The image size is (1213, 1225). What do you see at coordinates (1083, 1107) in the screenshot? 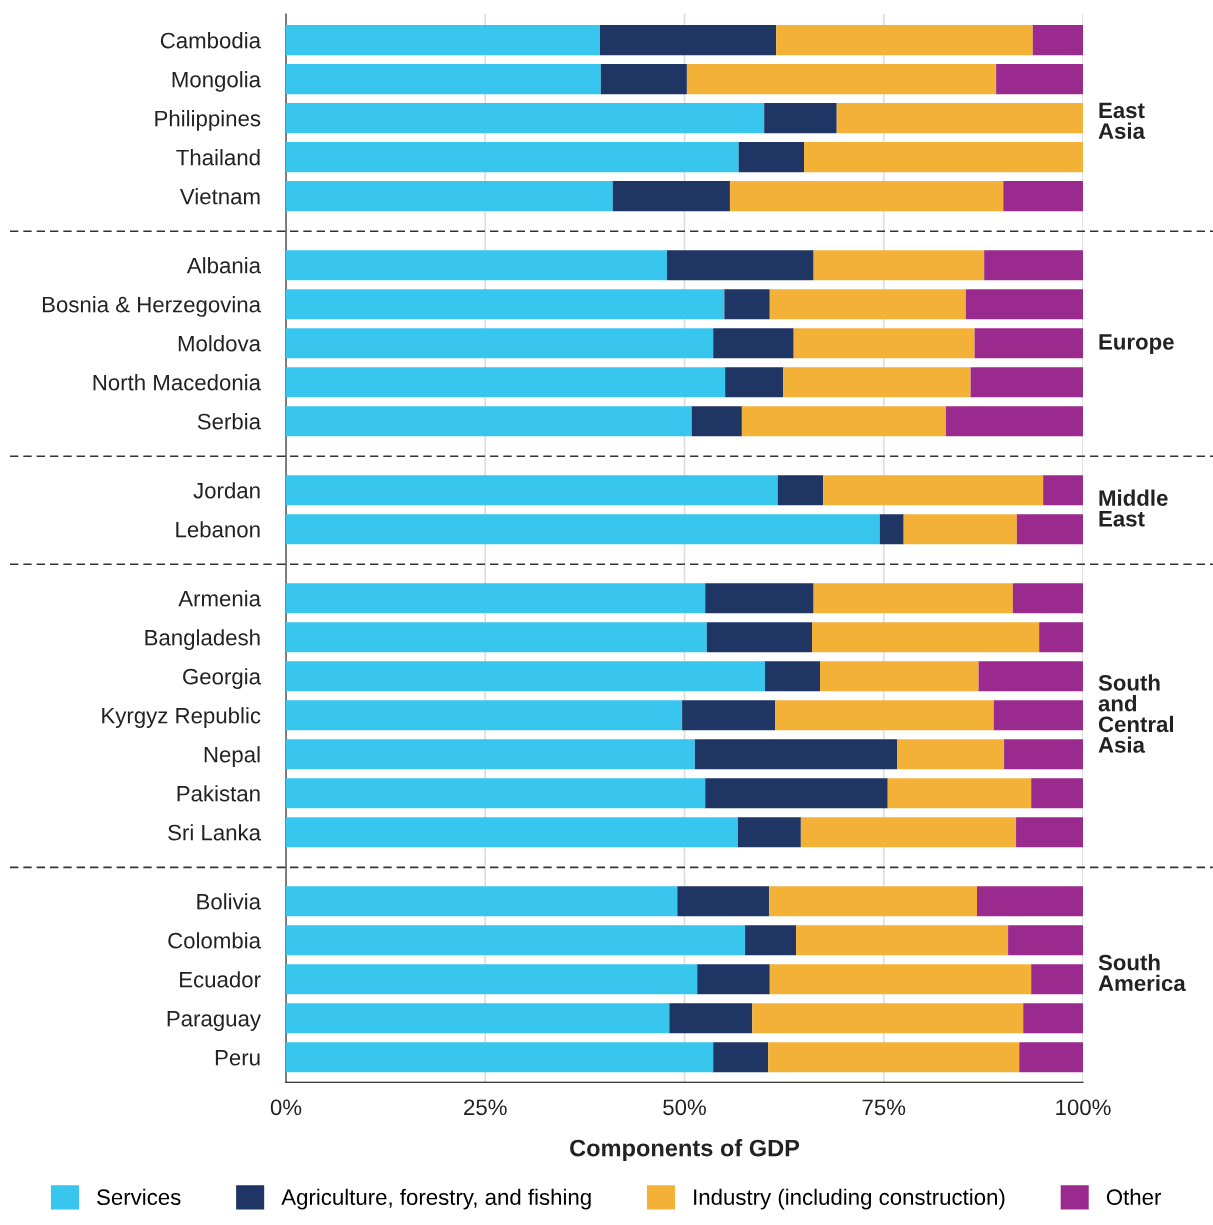
I see `x-tick-label: 100%` at bounding box center [1083, 1107].